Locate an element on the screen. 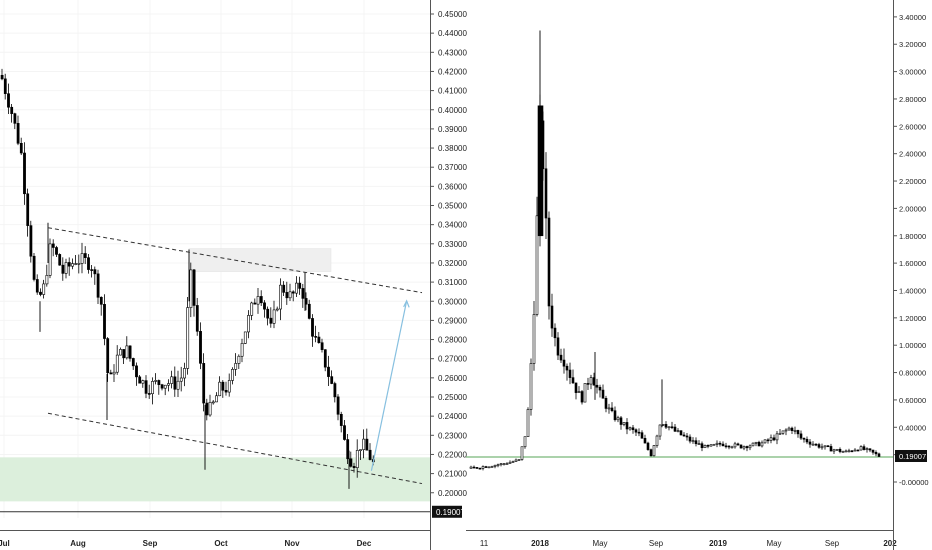 This screenshot has height=550, width=932. left-price-tick-label: 0.28000 is located at coordinates (452, 340).